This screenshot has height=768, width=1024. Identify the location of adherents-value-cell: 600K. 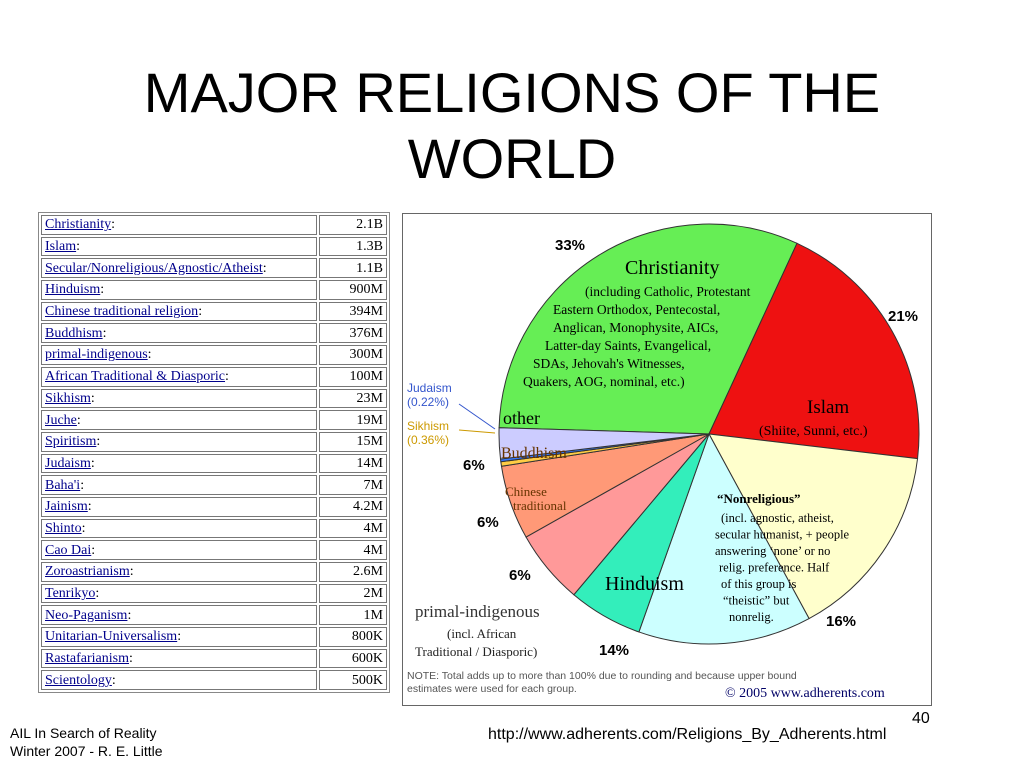
(353, 658).